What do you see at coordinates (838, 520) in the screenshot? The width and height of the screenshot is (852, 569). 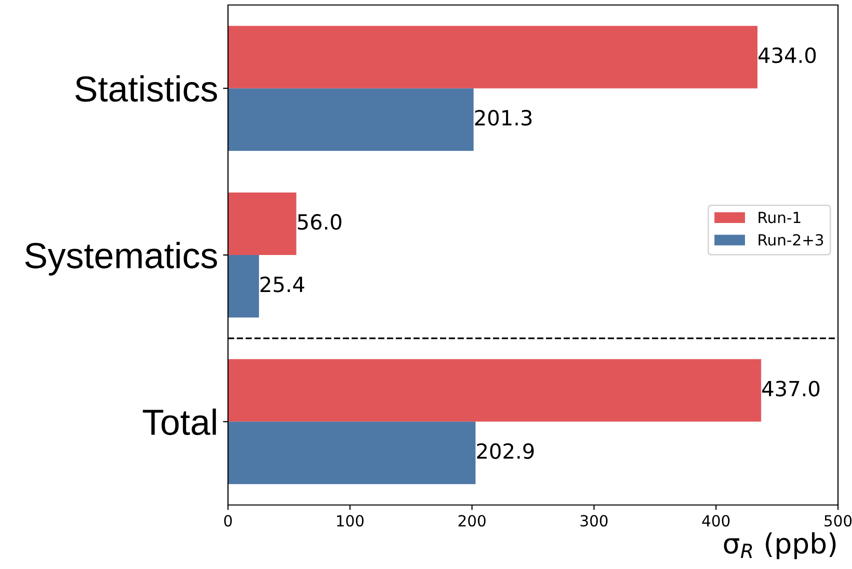 I see `x-tick-label: 500` at bounding box center [838, 520].